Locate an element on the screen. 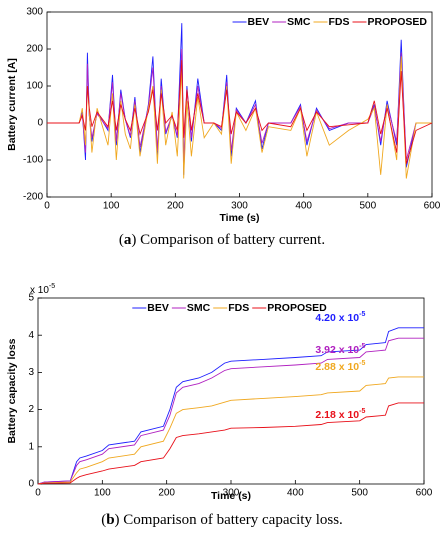 The height and width of the screenshot is (550, 444). y-tick-label: 5 is located at coordinates (31, 298).